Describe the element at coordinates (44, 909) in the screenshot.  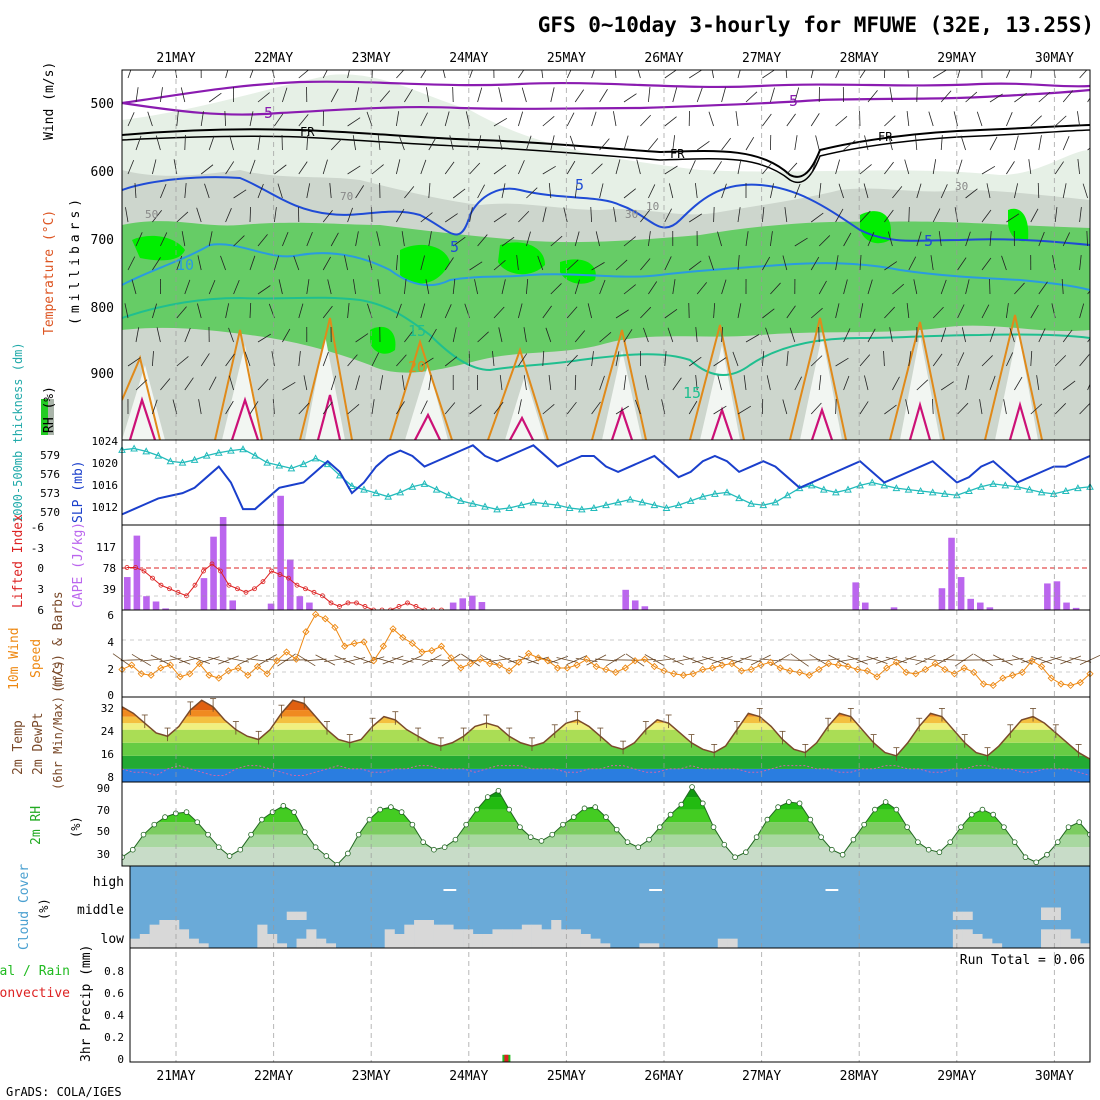
I see `cloud-unit: (%)` at that location.